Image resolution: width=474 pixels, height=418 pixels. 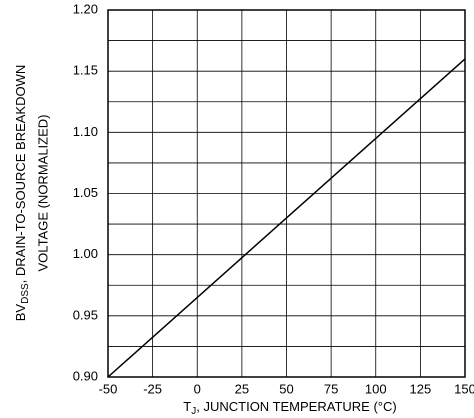 I want to click on y-label-sub: DSS, so click(x=25, y=293).